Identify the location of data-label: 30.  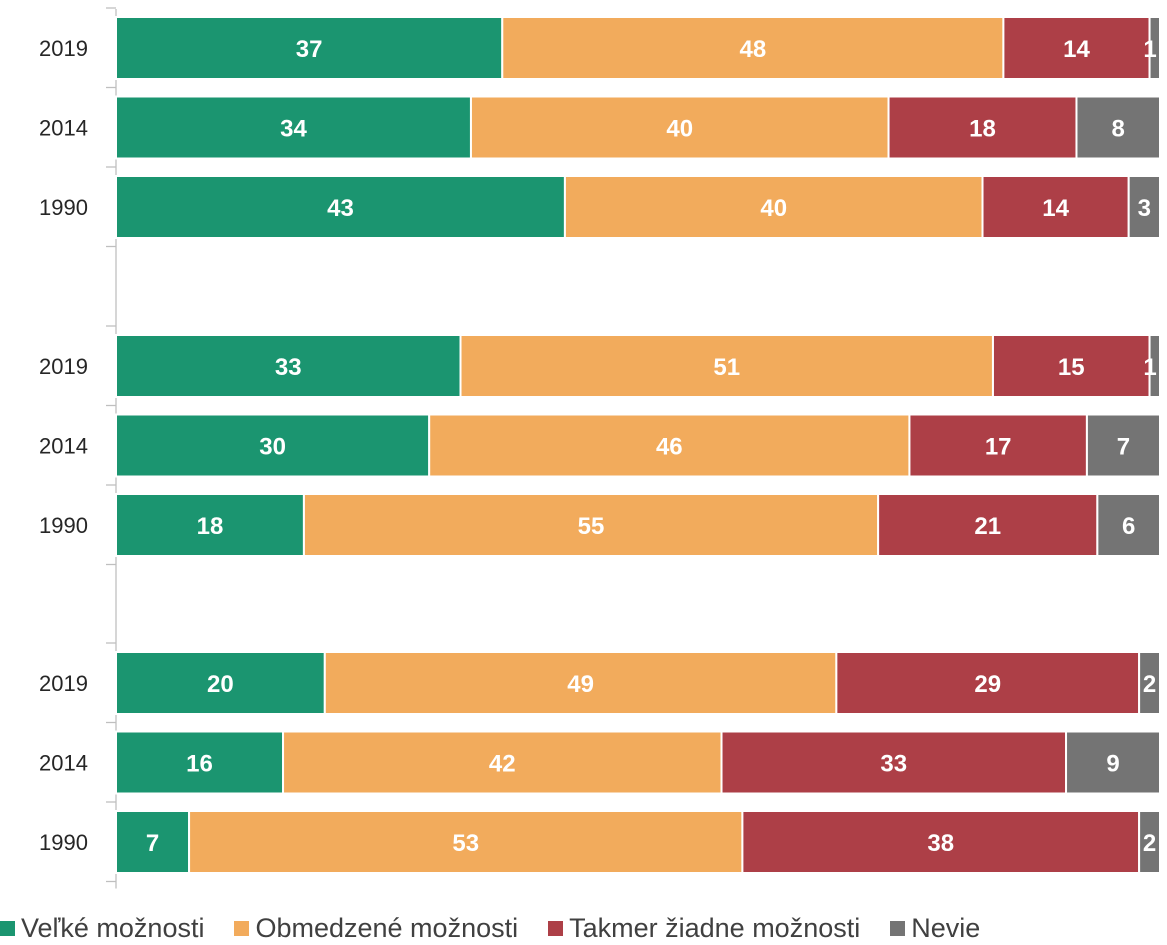
(272, 447).